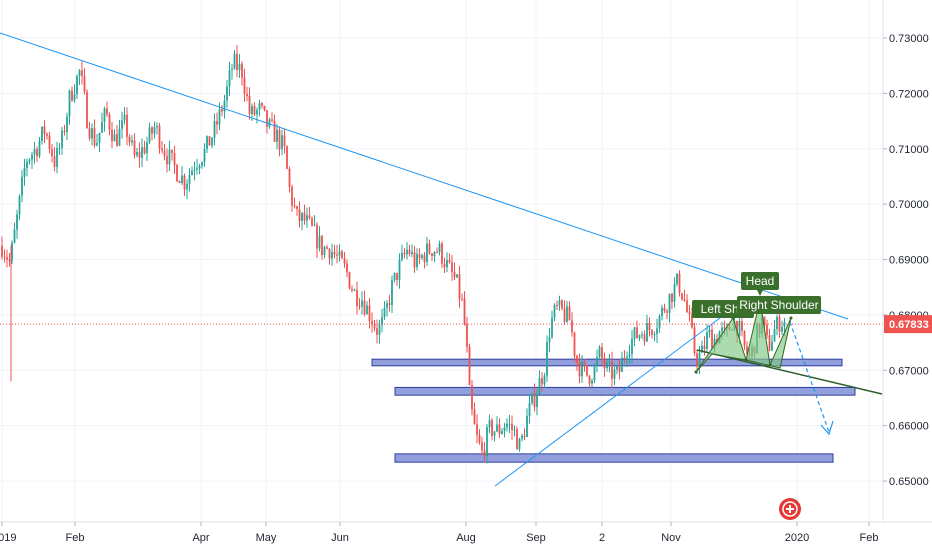 Image resolution: width=932 pixels, height=550 pixels. Describe the element at coordinates (611, 399) in the screenshot. I see `uptrend-line` at that location.